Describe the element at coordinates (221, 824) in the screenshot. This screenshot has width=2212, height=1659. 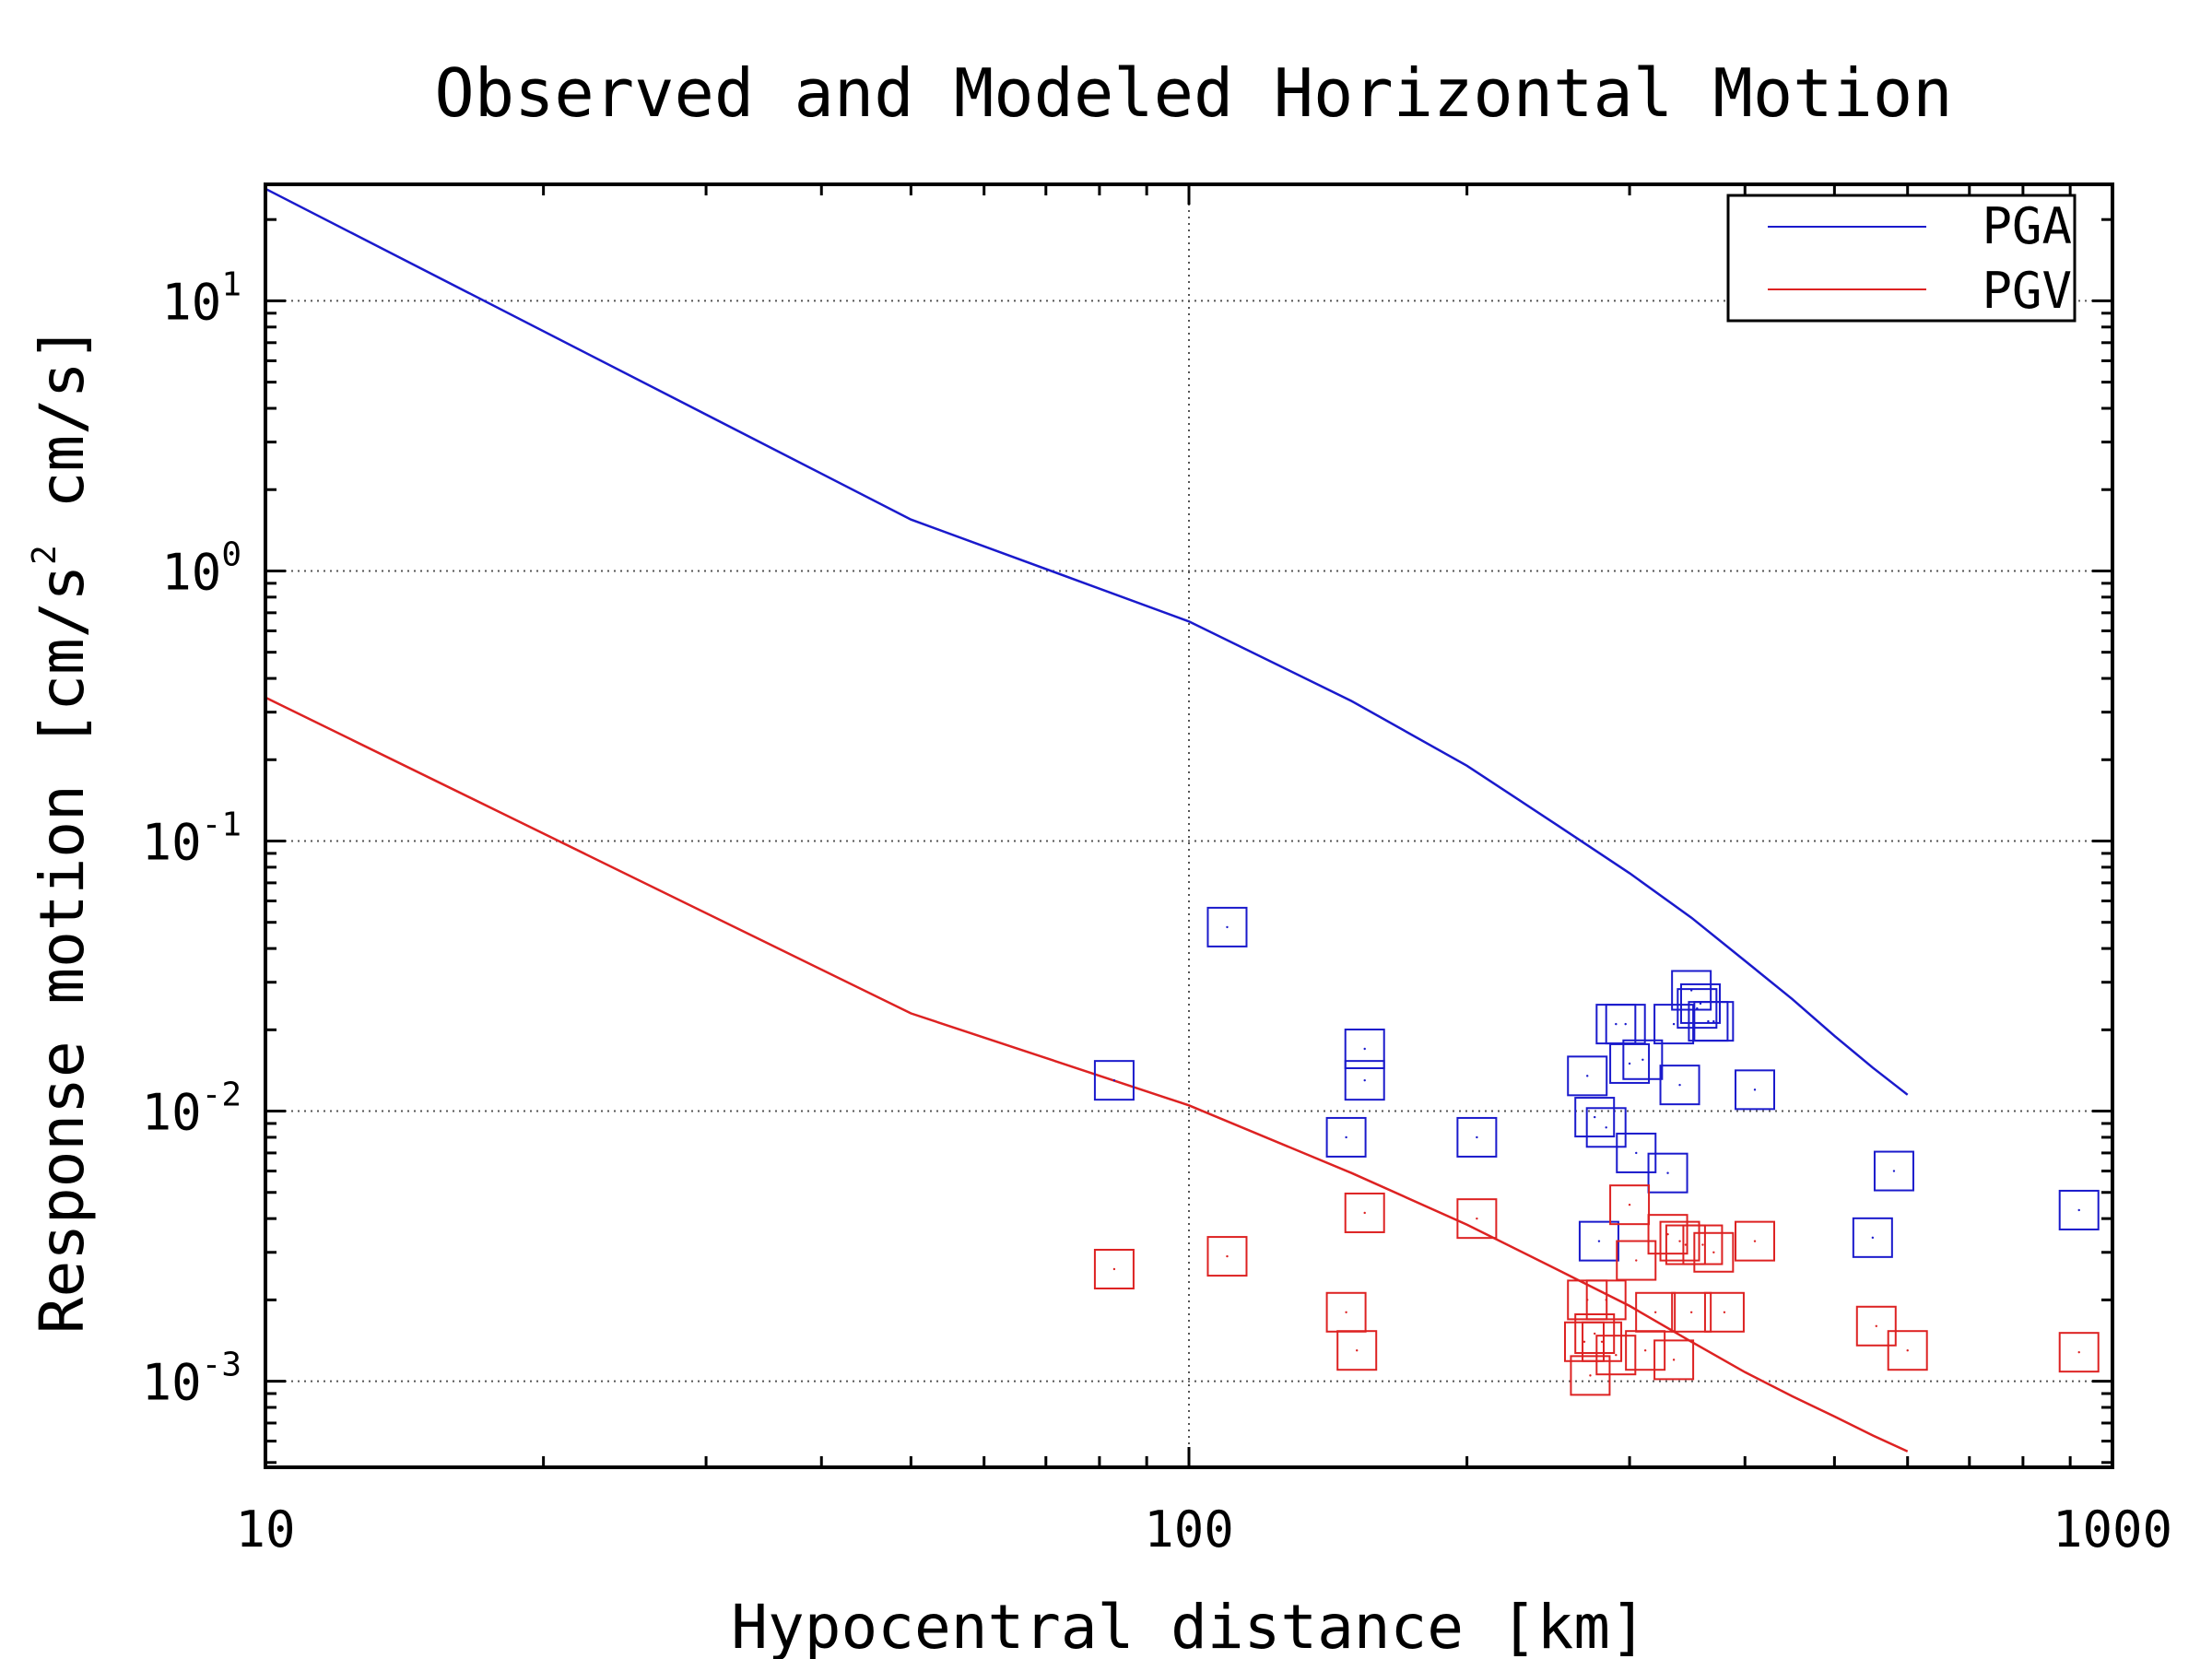
I see `y-tick-exponent: -1` at that location.